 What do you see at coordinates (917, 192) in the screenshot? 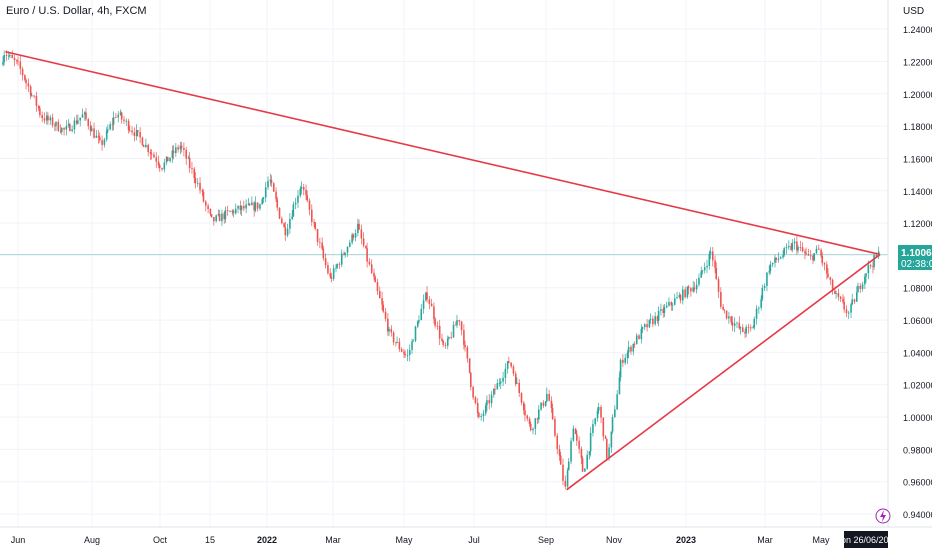
I see `price-tick-label: 1.14000` at bounding box center [917, 192].